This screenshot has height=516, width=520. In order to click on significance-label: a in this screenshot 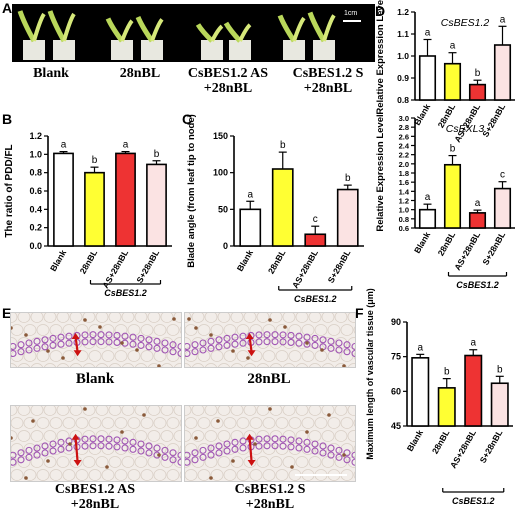, I will do `click(420, 347)`.